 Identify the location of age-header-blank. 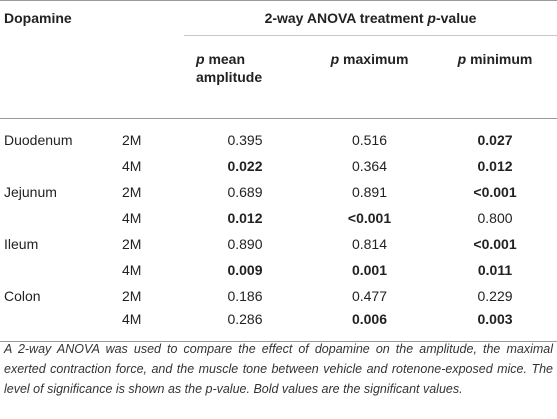
(151, 18).